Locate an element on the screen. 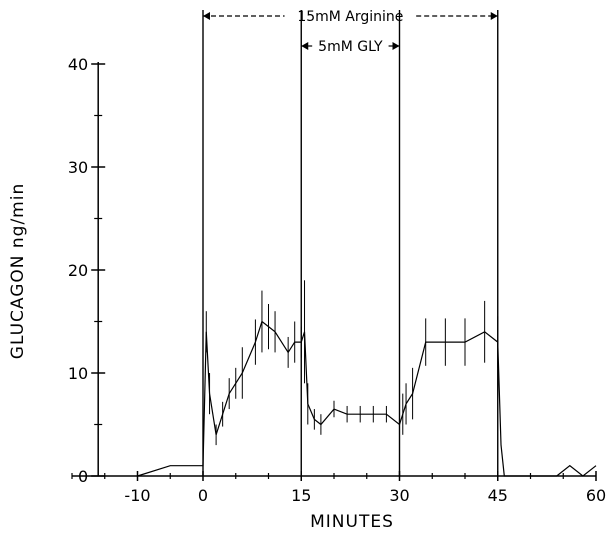  x-tick-label: 15 is located at coordinates (301, 495).